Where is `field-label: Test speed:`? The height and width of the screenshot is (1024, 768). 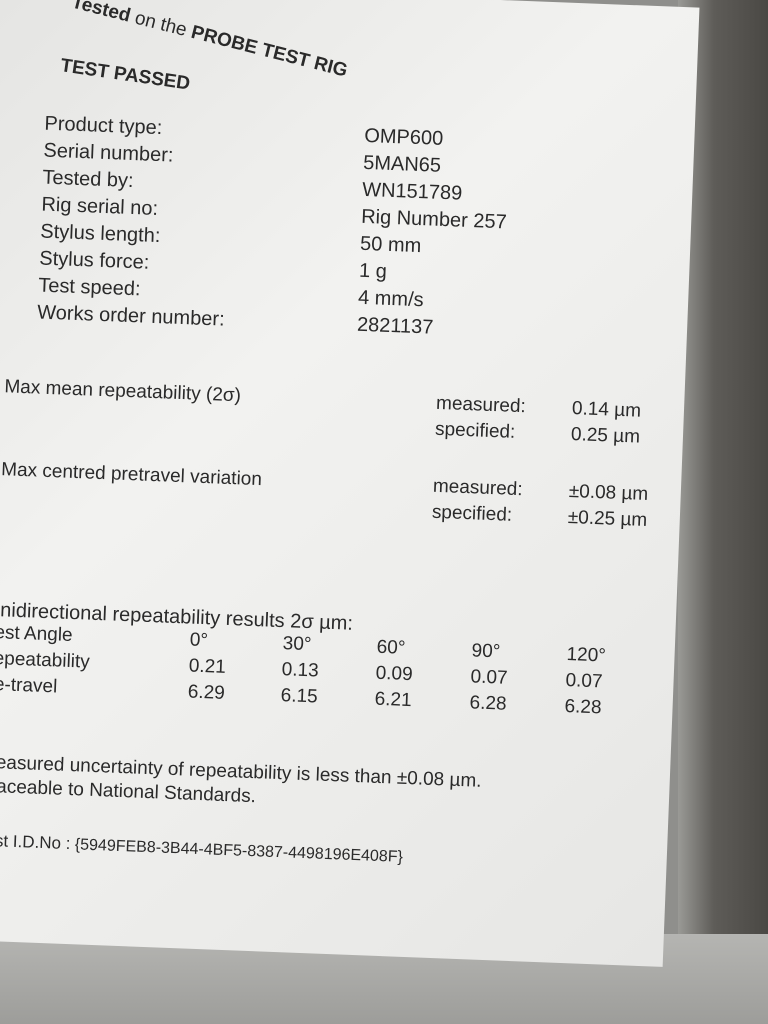
field-label: Test speed: is located at coordinates (89, 287).